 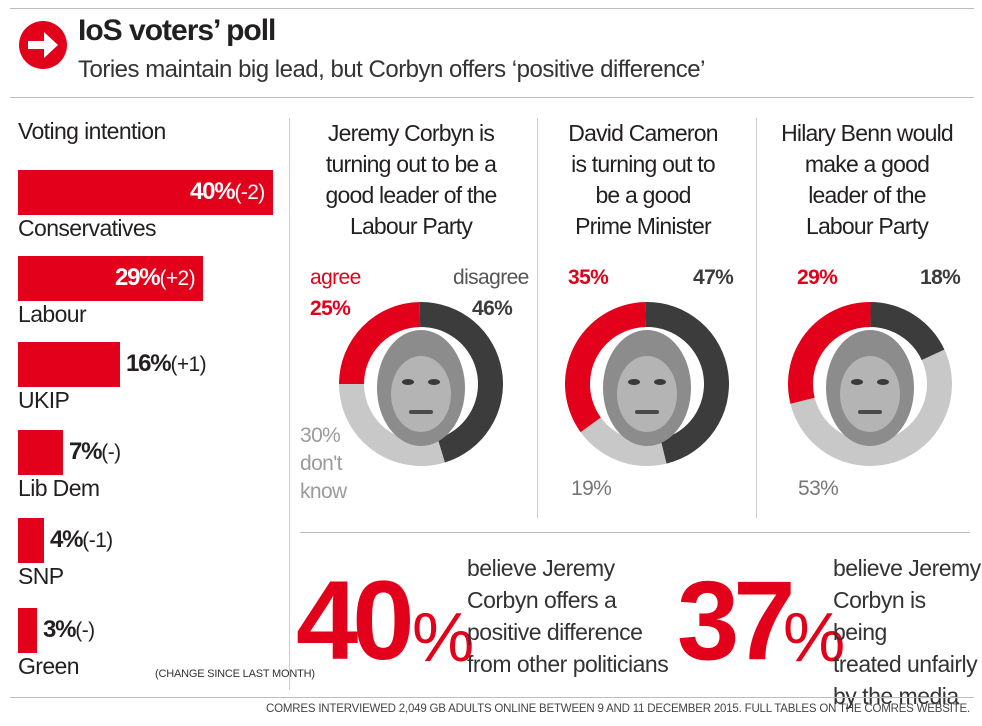 I want to click on bar-value: 29%, so click(x=138, y=277).